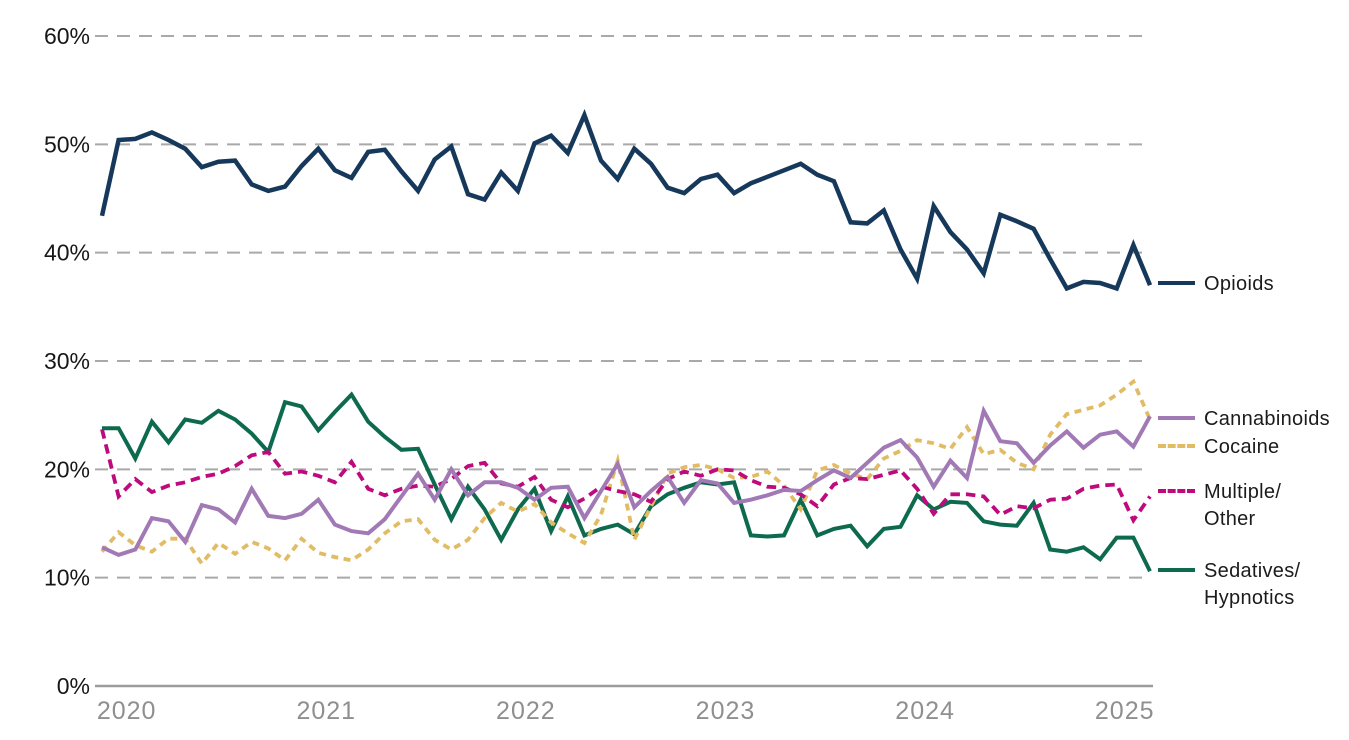 Image resolution: width=1349 pixels, height=740 pixels. I want to click on legend-item-cocaine: Cocaine, so click(1218, 447).